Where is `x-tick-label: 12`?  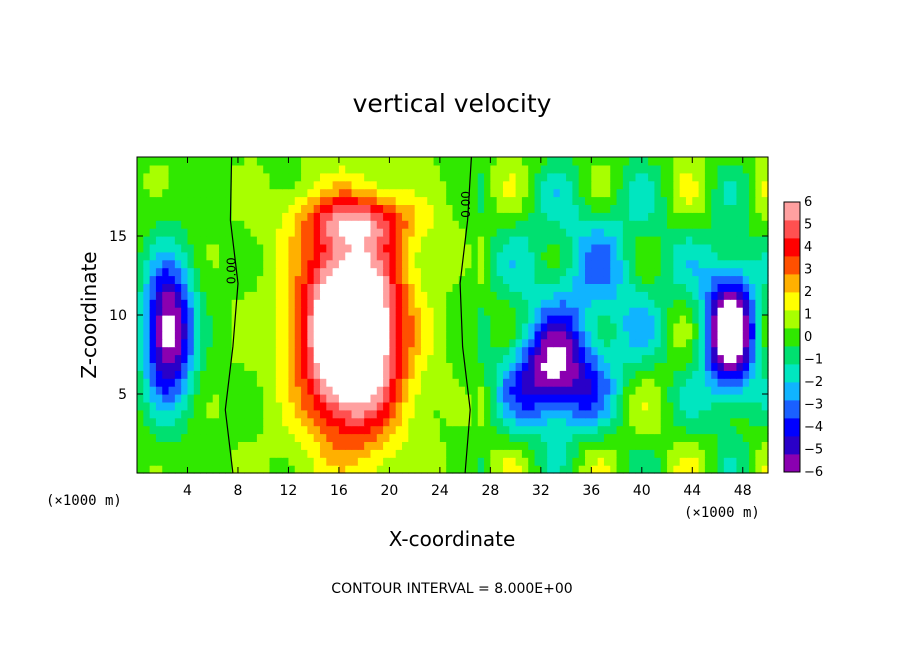 x-tick-label: 12 is located at coordinates (289, 491).